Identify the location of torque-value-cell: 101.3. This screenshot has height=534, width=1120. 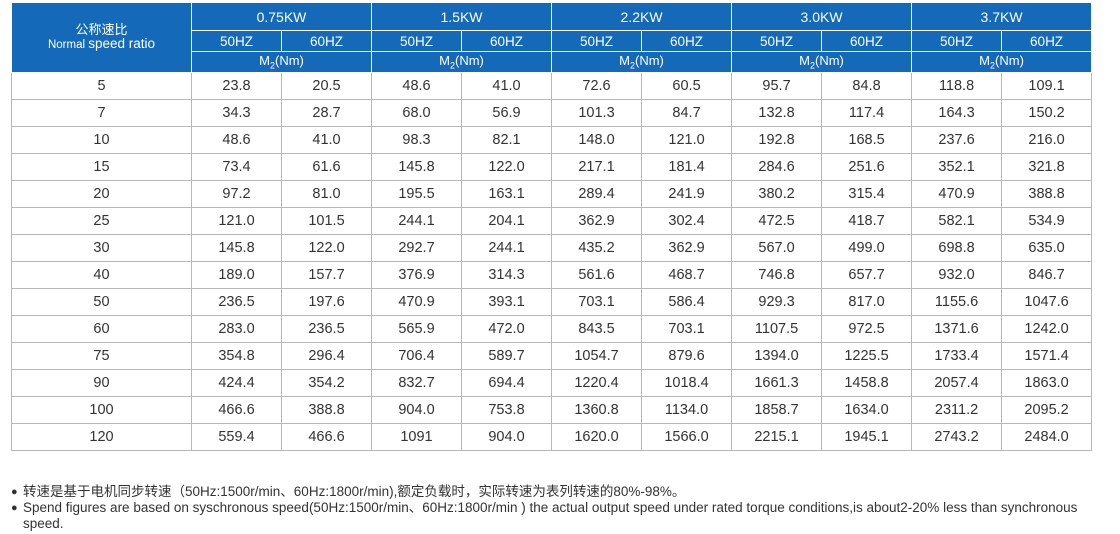
(597, 113).